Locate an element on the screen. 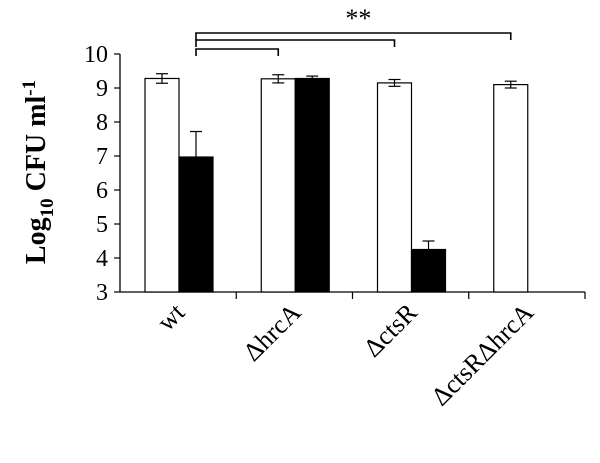 The image size is (600, 463). category-label: ΔctsRΔhrcA is located at coordinates (483, 355).